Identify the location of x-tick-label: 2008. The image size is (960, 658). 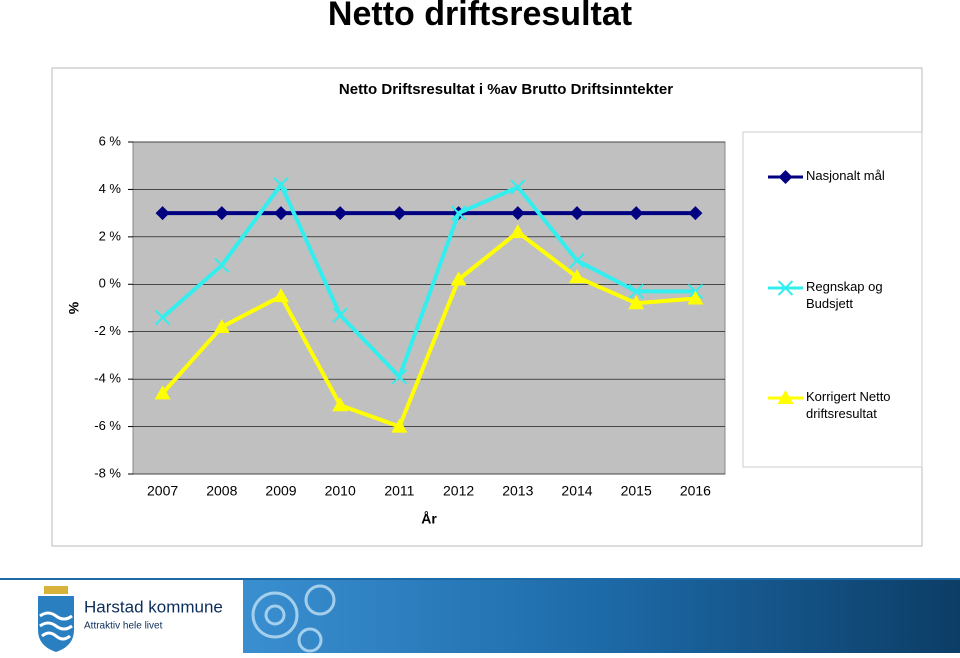
(221, 491).